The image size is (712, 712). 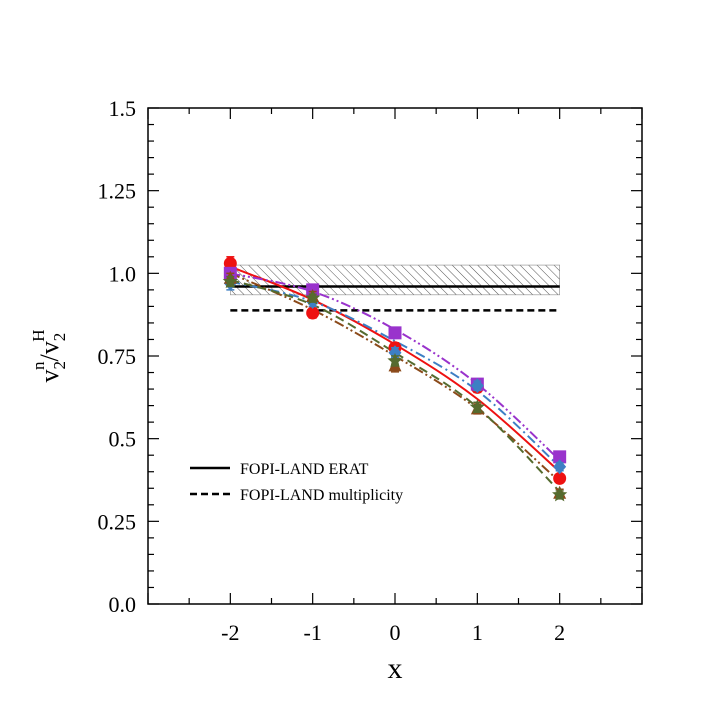 I want to click on x-tick-label: -1, so click(x=313, y=632).